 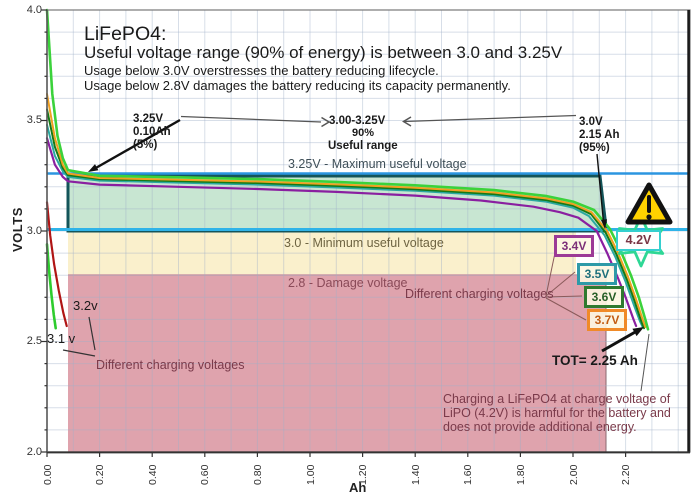 I want to click on x-axis-tick-label: 1.20, so click(x=363, y=474).